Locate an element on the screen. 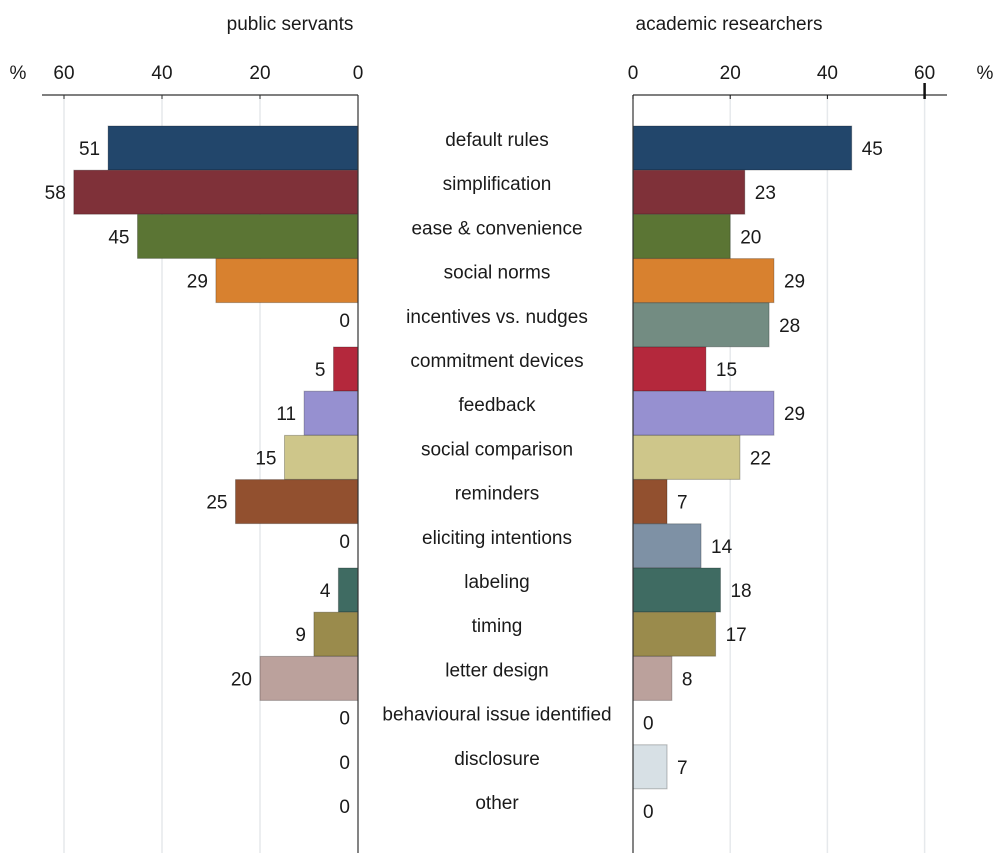  academic-researchers-value-label: 22 is located at coordinates (760, 458).